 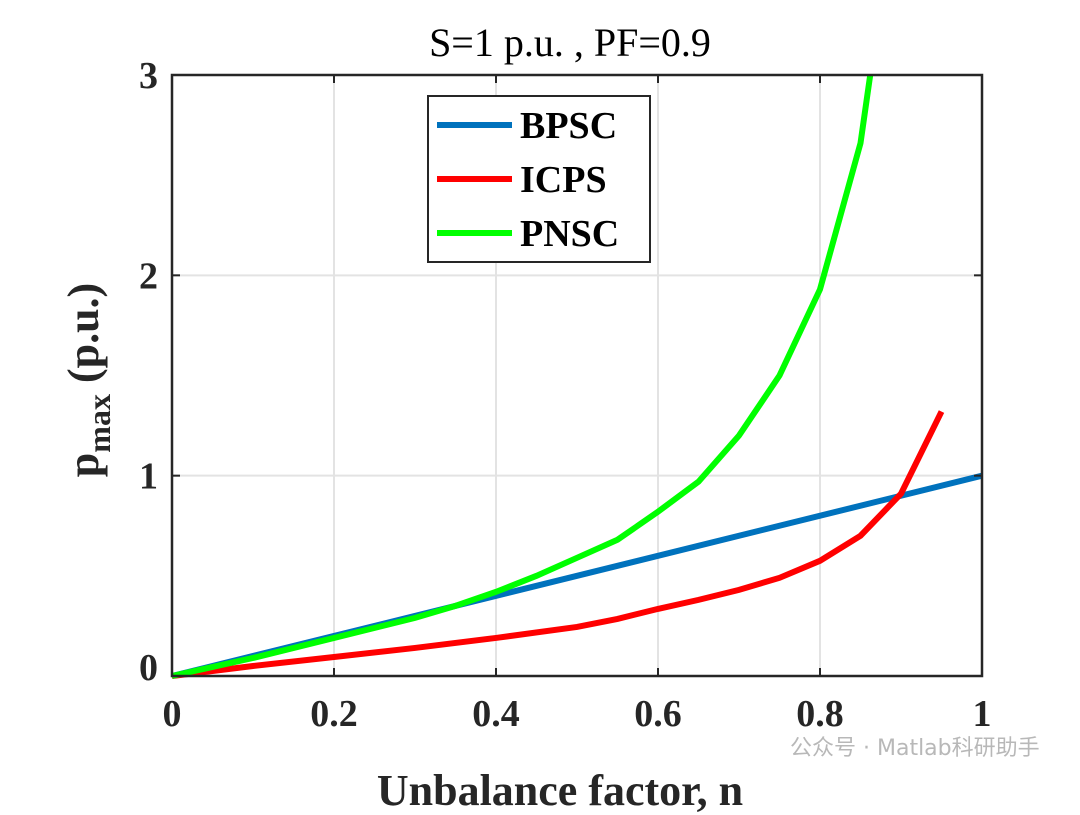 I want to click on legend-label-icps: ICPS, so click(x=563, y=180).